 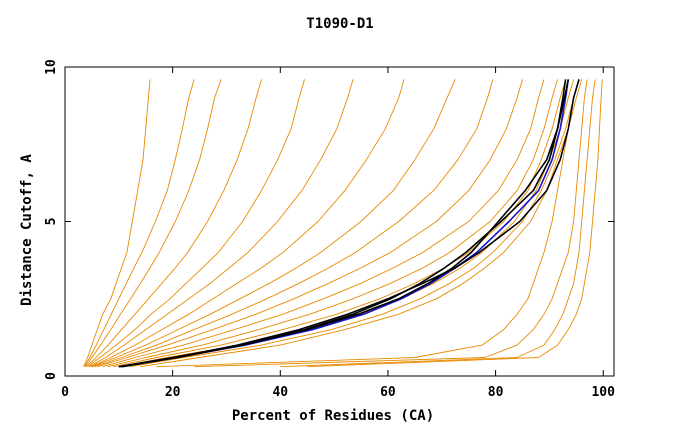 What do you see at coordinates (280, 392) in the screenshot?
I see `x-tick-label-40: 40` at bounding box center [280, 392].